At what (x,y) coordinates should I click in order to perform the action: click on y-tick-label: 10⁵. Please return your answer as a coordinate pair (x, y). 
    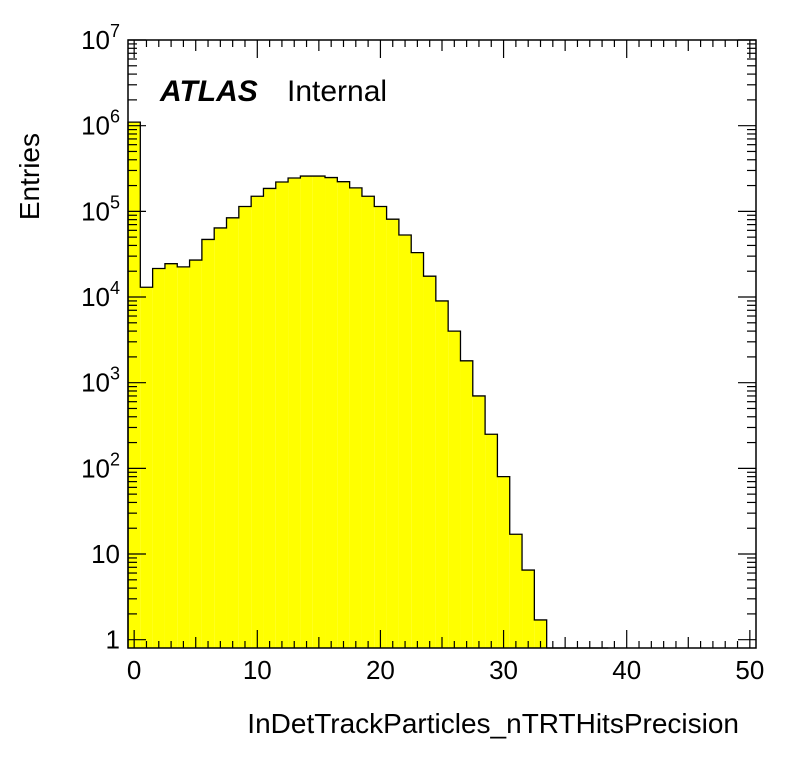
    Looking at the image, I should click on (100, 209).